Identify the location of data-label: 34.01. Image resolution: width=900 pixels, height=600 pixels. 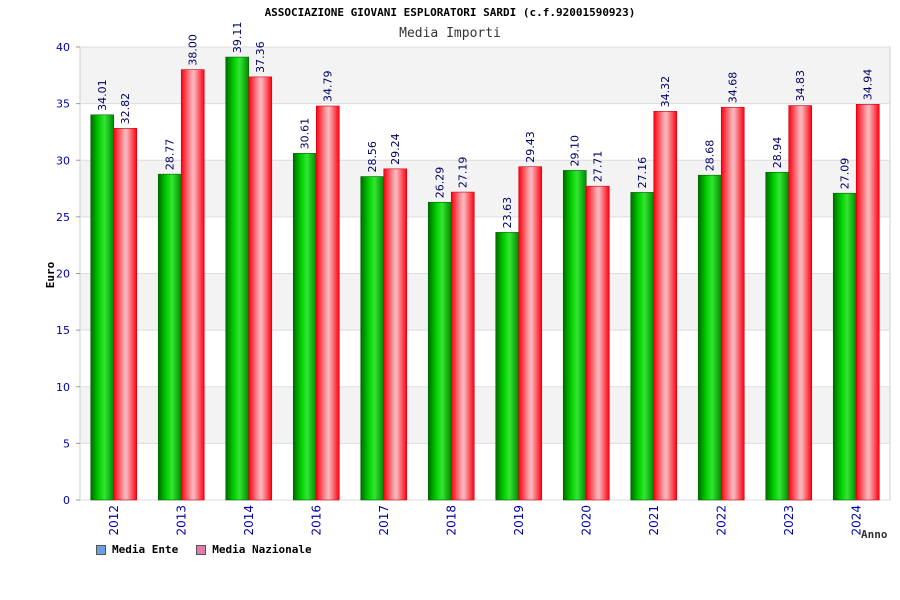
(102, 95).